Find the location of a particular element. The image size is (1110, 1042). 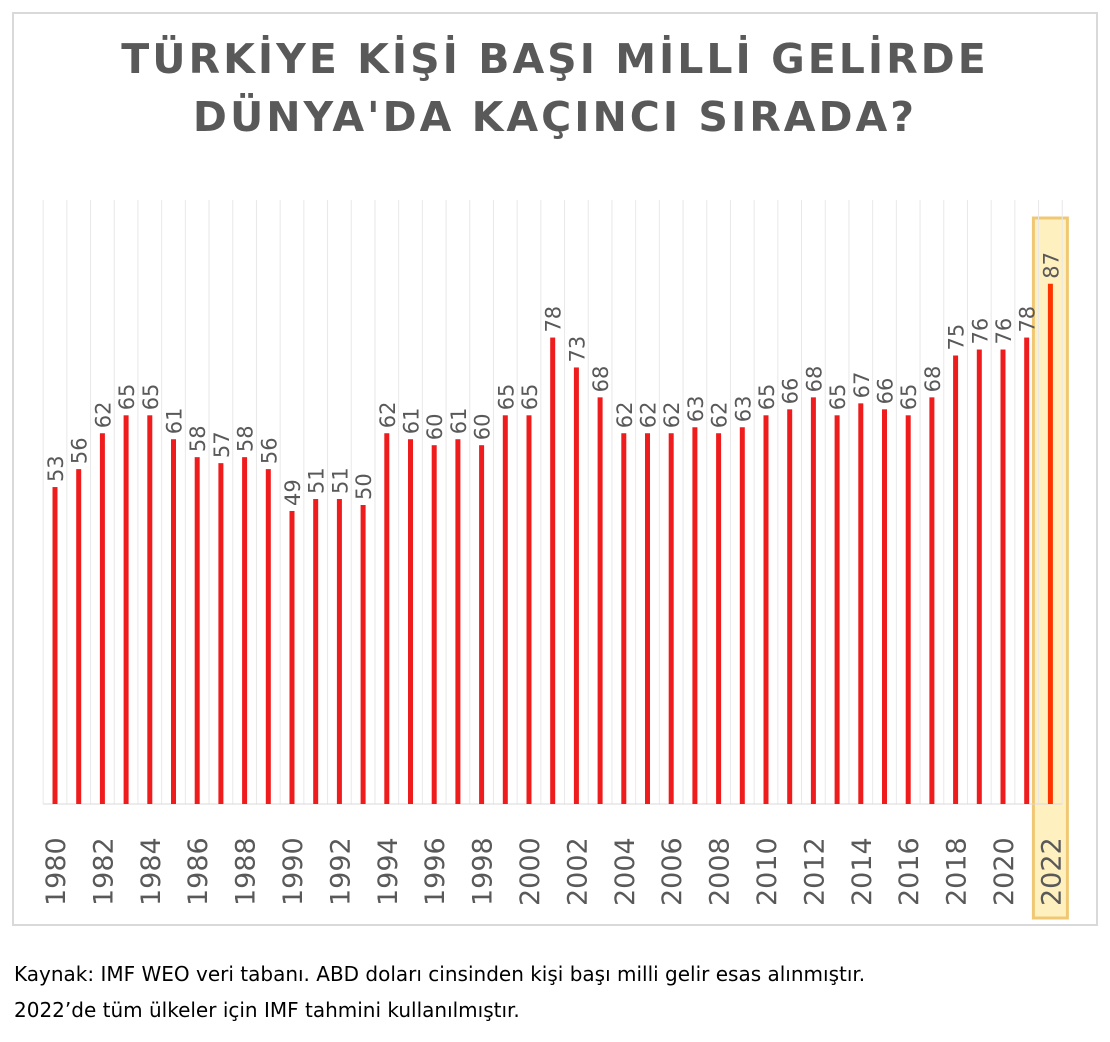

x-tick-label: 2000 is located at coordinates (530, 871).